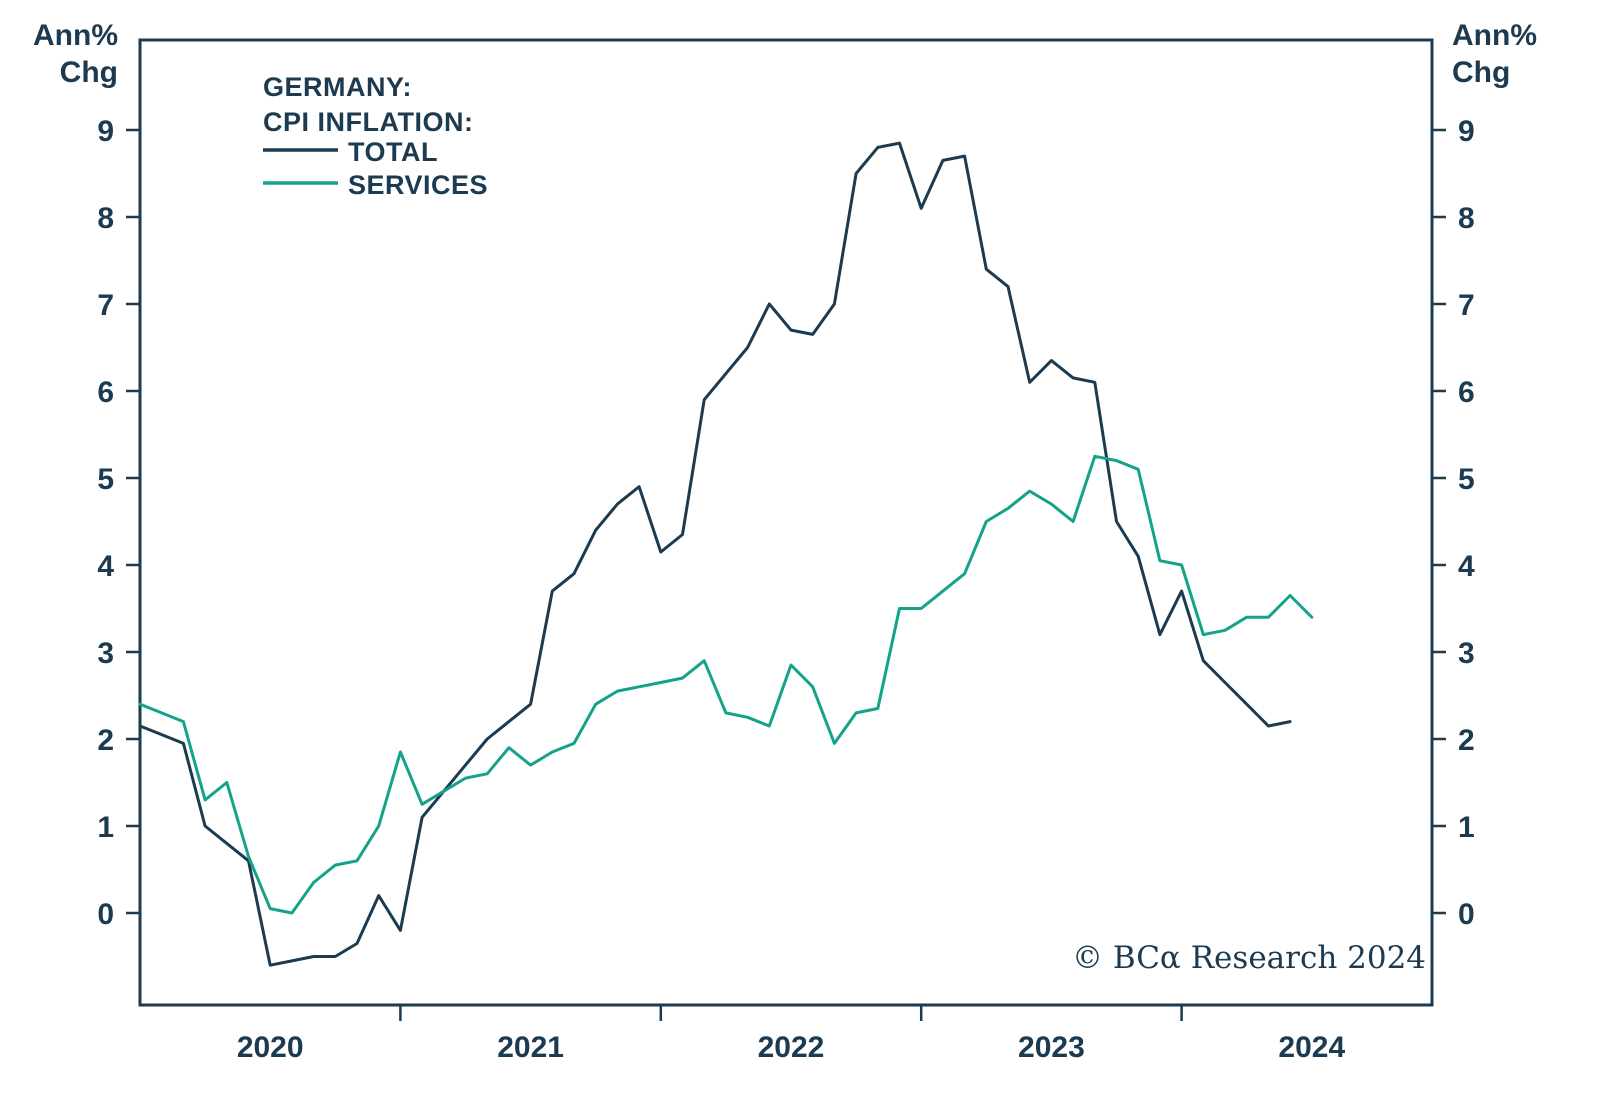  What do you see at coordinates (418, 185) in the screenshot?
I see `services-legend-label: SERVICES` at bounding box center [418, 185].